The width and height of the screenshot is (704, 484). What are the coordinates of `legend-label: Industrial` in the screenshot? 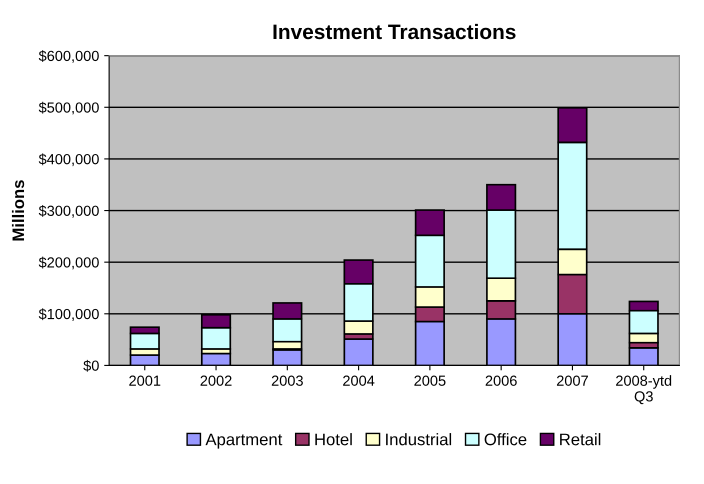 It's located at (419, 439).